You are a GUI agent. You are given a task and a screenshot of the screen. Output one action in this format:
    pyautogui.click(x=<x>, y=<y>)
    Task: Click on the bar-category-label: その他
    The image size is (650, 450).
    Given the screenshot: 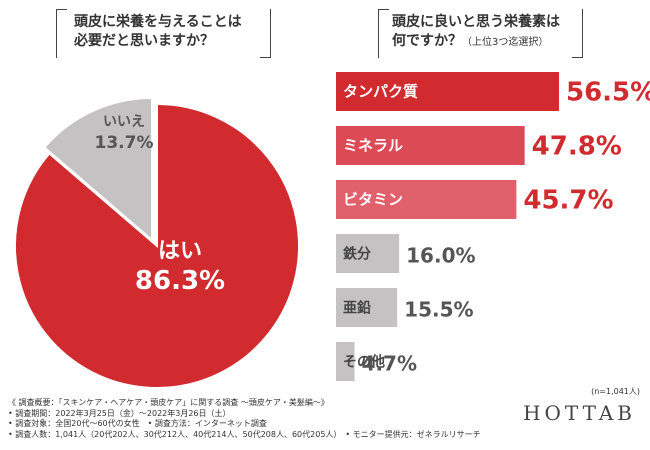 What is the action you would take?
    pyautogui.click(x=364, y=362)
    